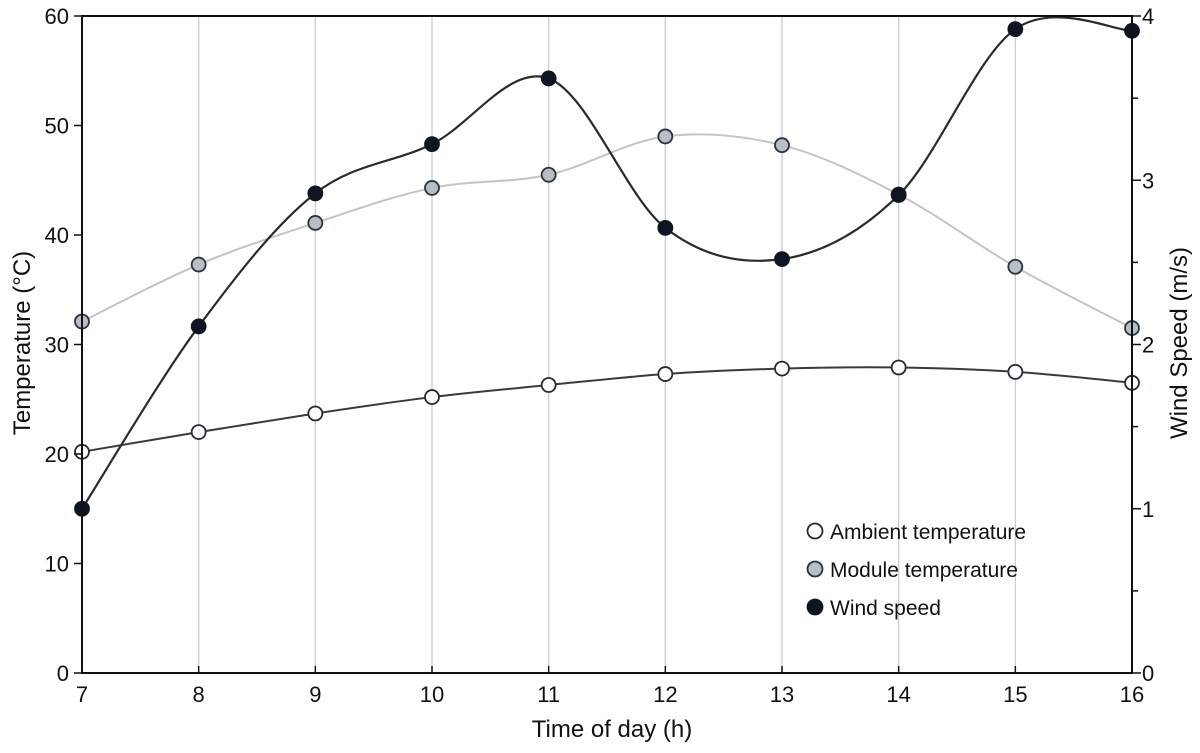 This screenshot has width=1200, height=753. Describe the element at coordinates (1148, 345) in the screenshot. I see `y2-tick-label: 2` at that location.